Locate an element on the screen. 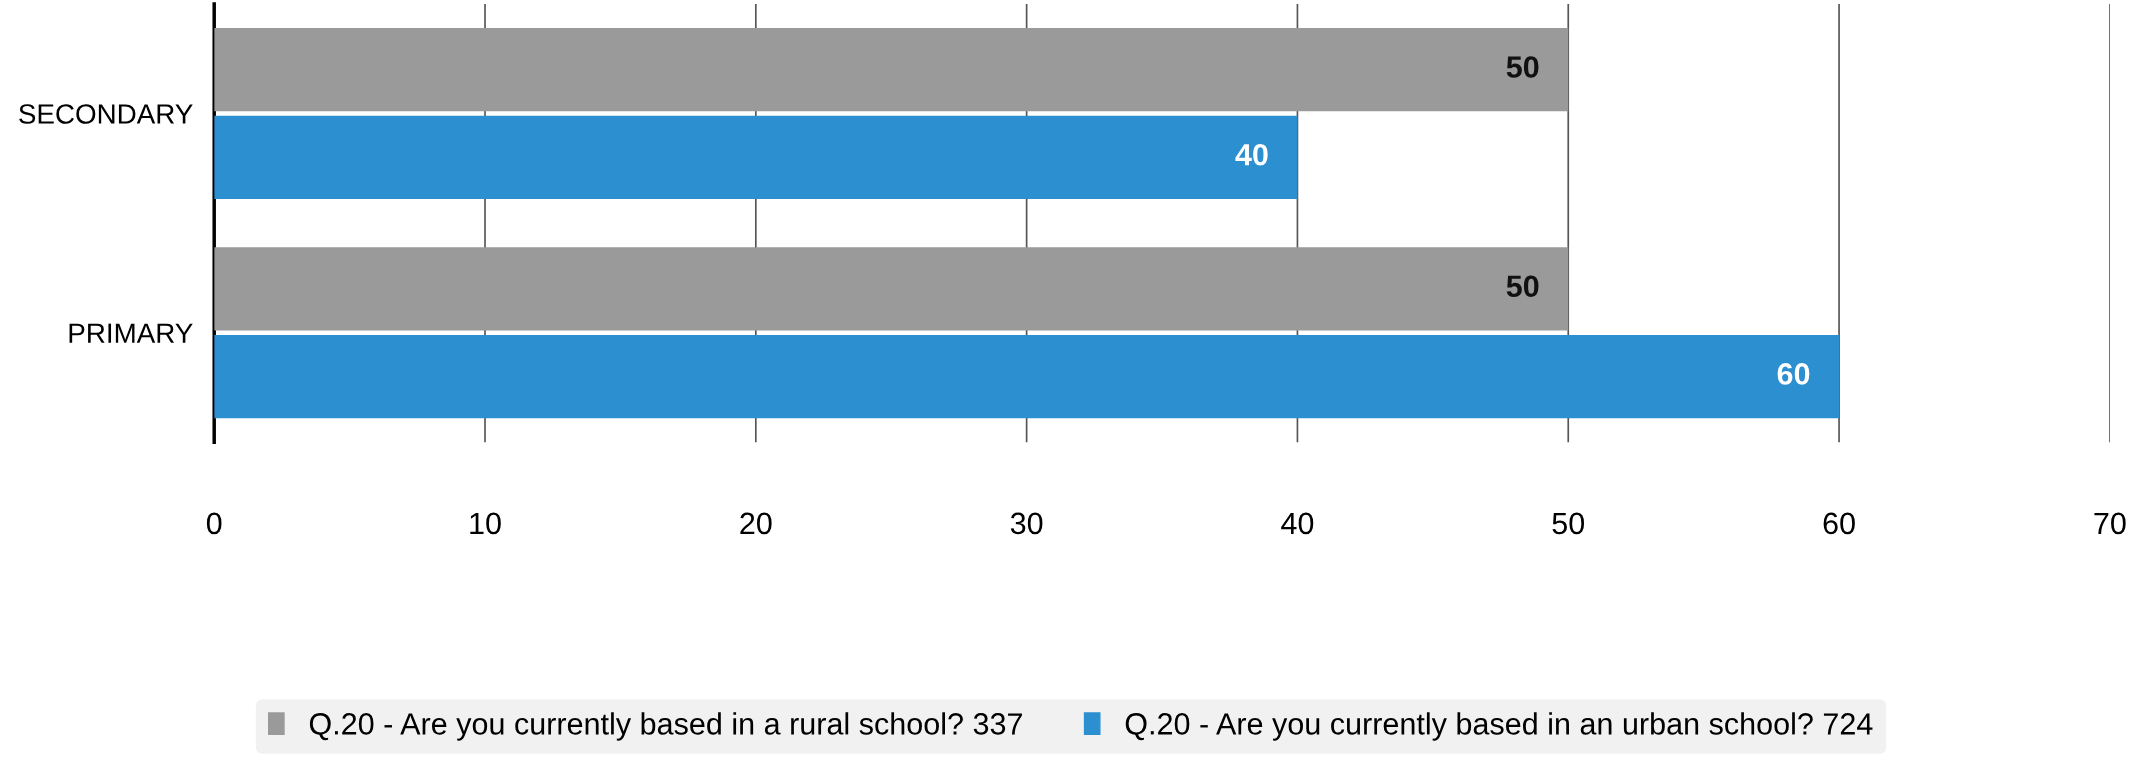 This screenshot has height=776, width=2142. x-tick-label: 50 is located at coordinates (1568, 523).